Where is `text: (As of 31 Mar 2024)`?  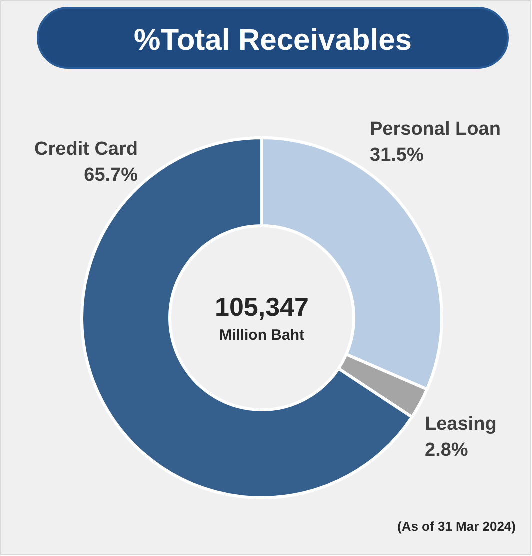
text: (As of 31 Mar 2024) is located at coordinates (457, 526).